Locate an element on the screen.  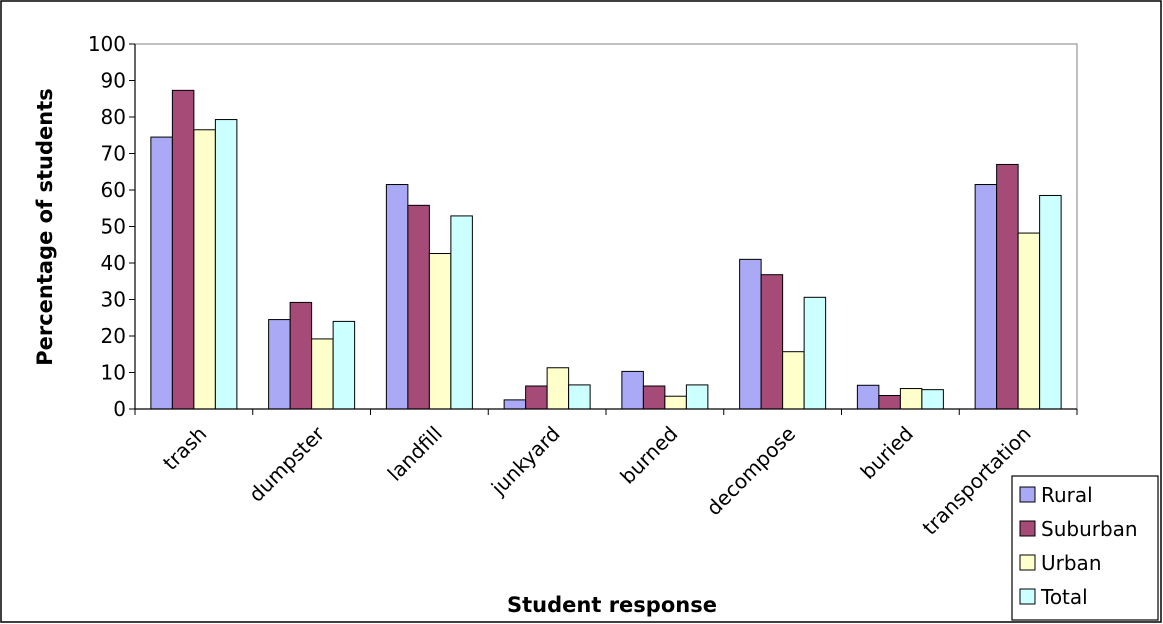
legend: Rural Suburban Urban Total is located at coordinates (1085, 548).